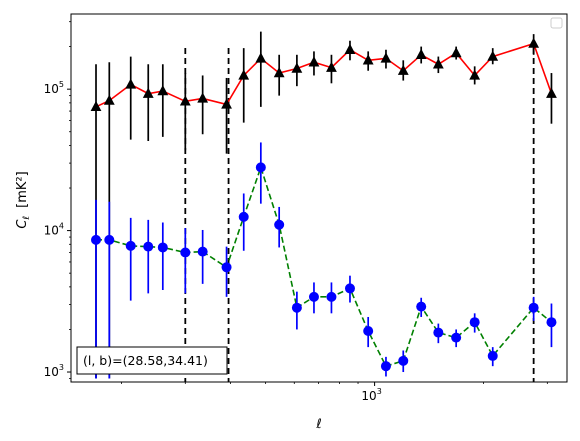 The width and height of the screenshot is (580, 441). What do you see at coordinates (54, 88) in the screenshot?
I see `y-tick-label: 10⁵` at bounding box center [54, 88].